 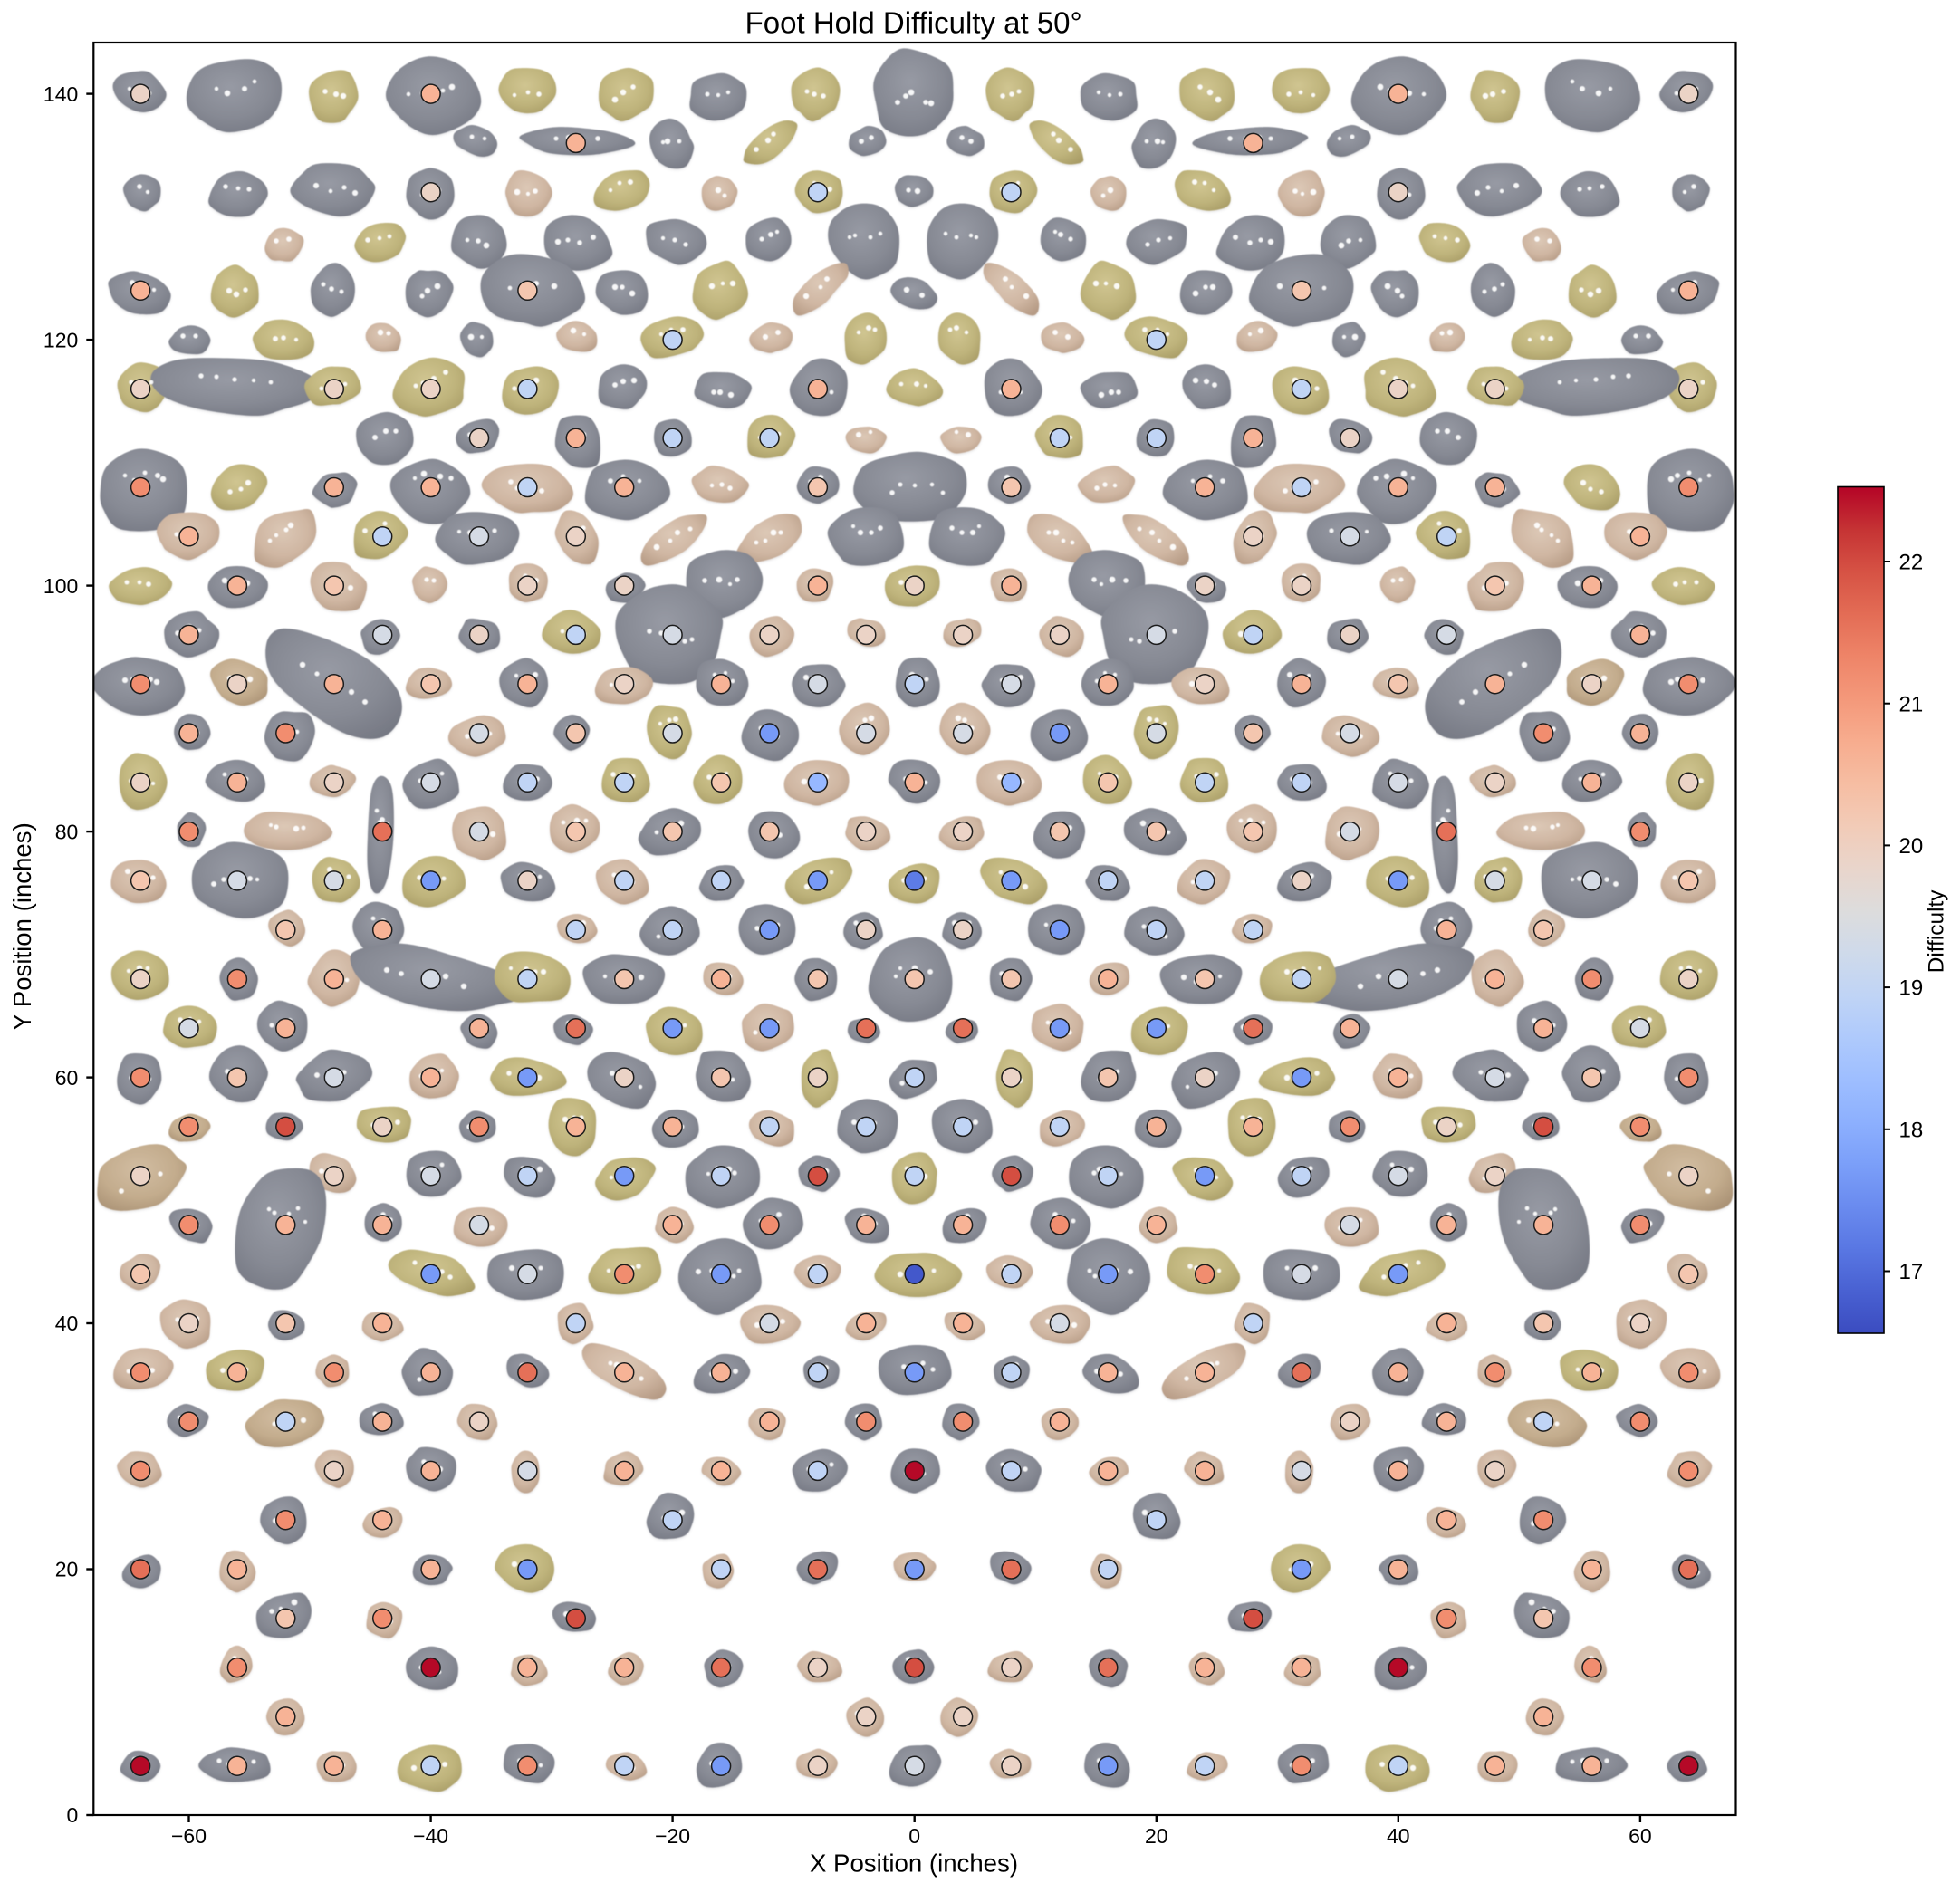 What do you see at coordinates (672, 1836) in the screenshot?
I see `svg-text: −20` at bounding box center [672, 1836].